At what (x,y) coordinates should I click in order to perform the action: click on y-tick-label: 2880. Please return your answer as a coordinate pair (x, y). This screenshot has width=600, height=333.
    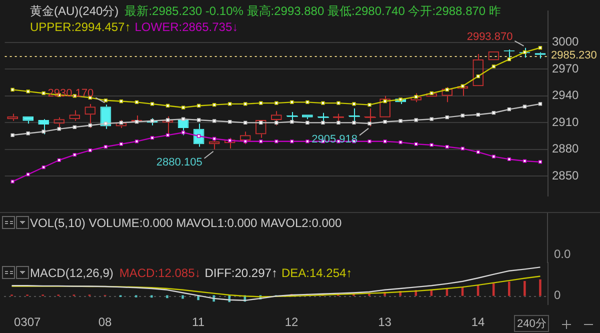
    Looking at the image, I should click on (566, 149).